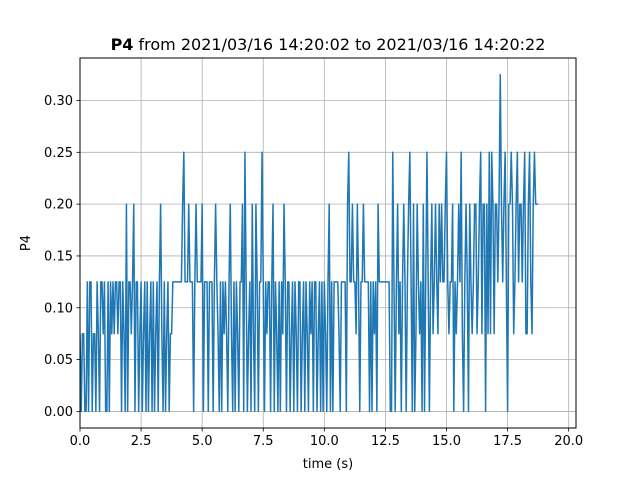 Image resolution: width=640 pixels, height=480 pixels. I want to click on y-tick-label: 0.15, so click(58, 256).